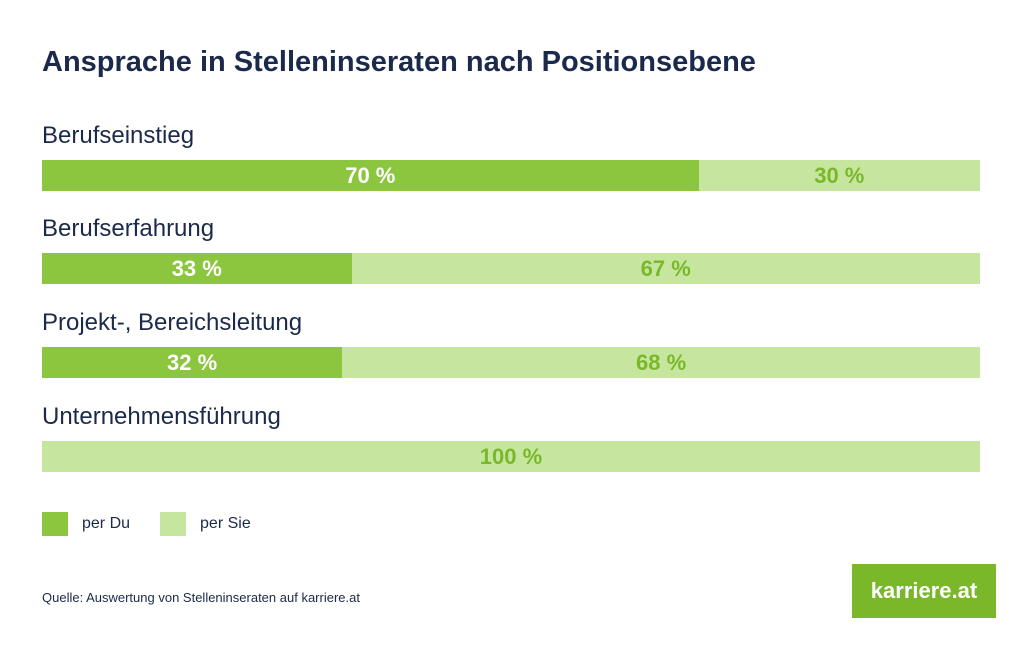 This screenshot has width=1024, height=646. I want to click on bar-row: 33 % 67 %, so click(511, 268).